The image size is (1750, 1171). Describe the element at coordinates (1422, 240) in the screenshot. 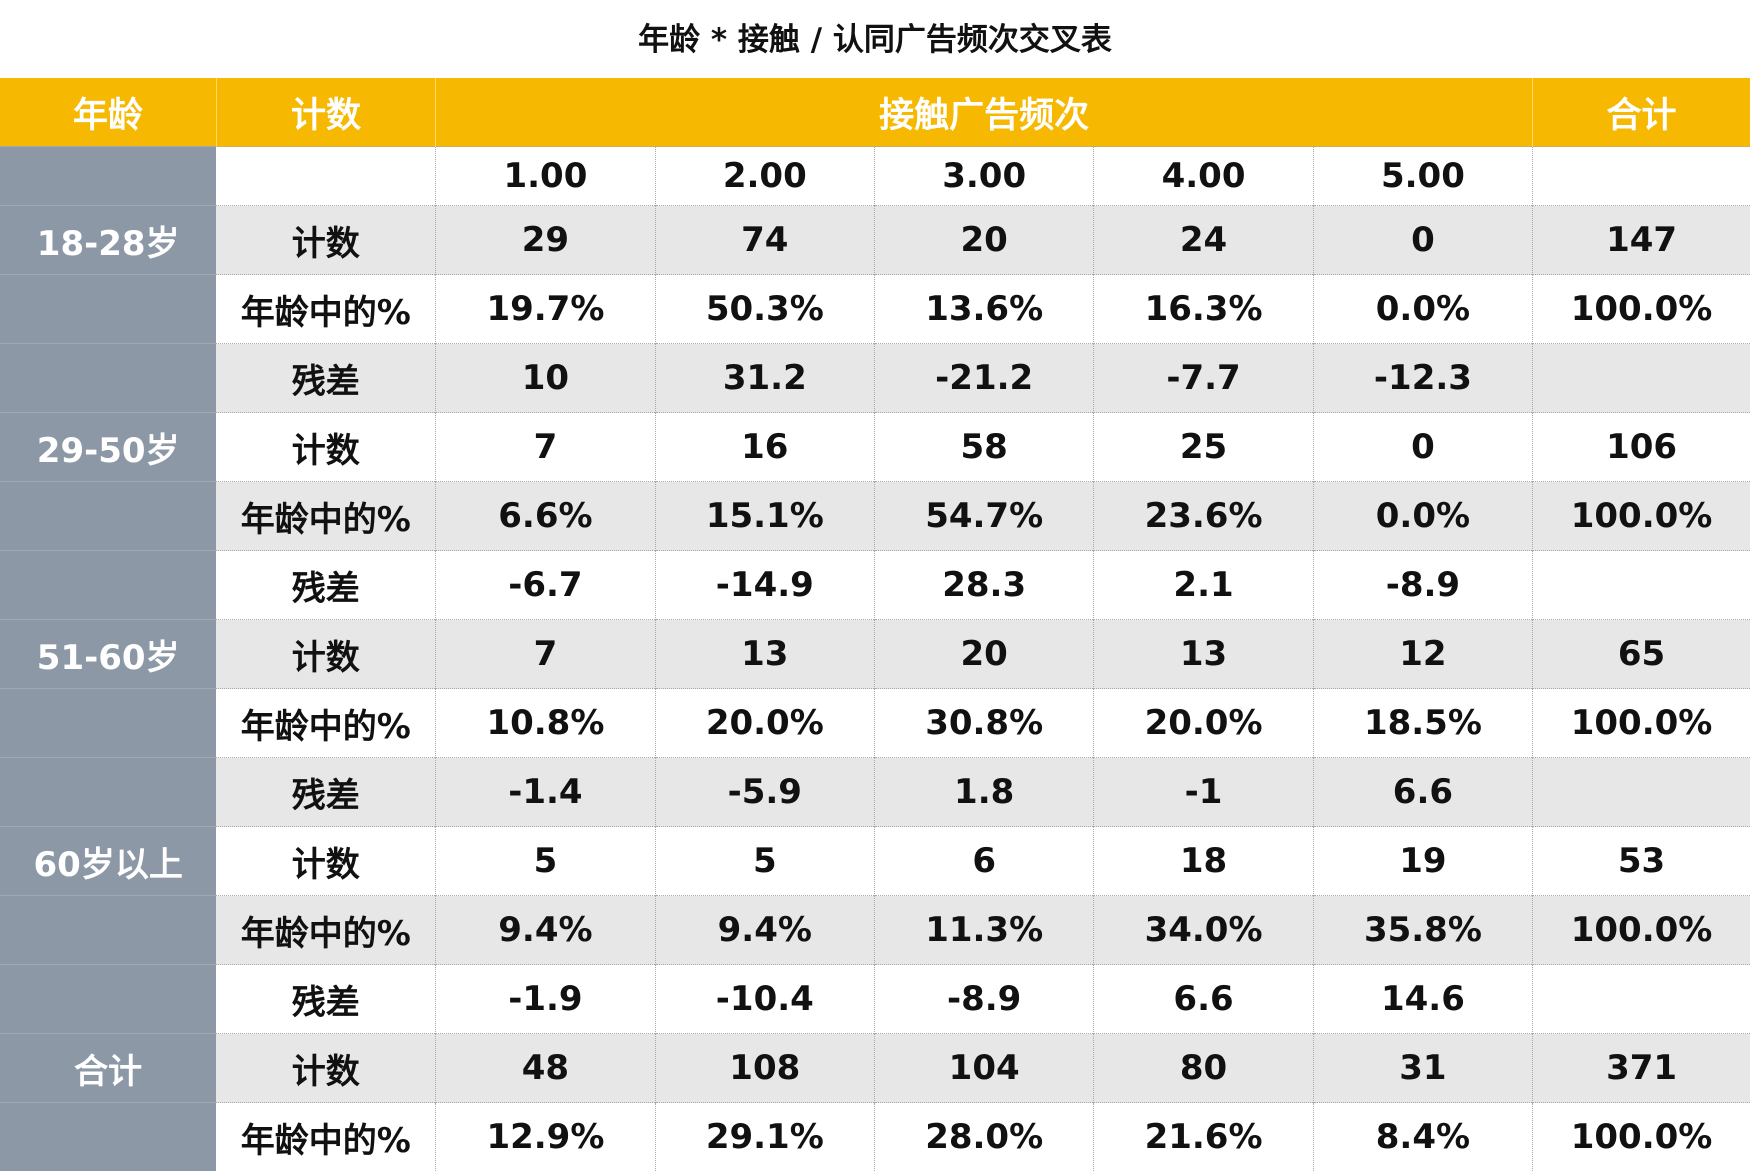

I see `value-cell: 0` at that location.